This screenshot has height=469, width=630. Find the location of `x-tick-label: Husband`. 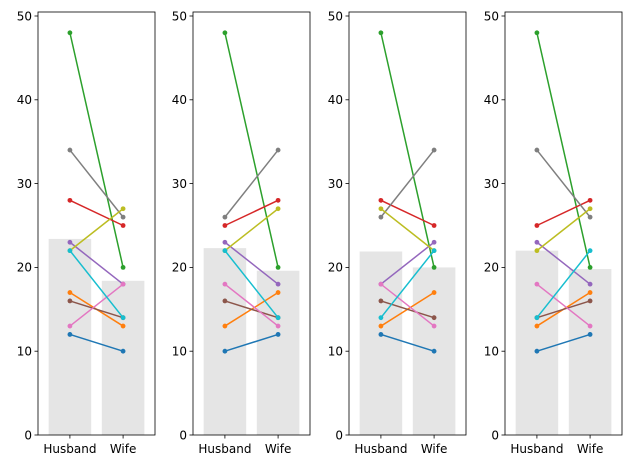

x-tick-label: Husband is located at coordinates (536, 449).